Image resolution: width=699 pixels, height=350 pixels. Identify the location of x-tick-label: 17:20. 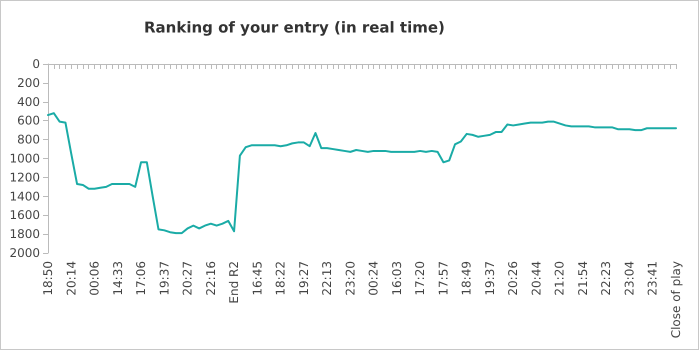
(420, 278).